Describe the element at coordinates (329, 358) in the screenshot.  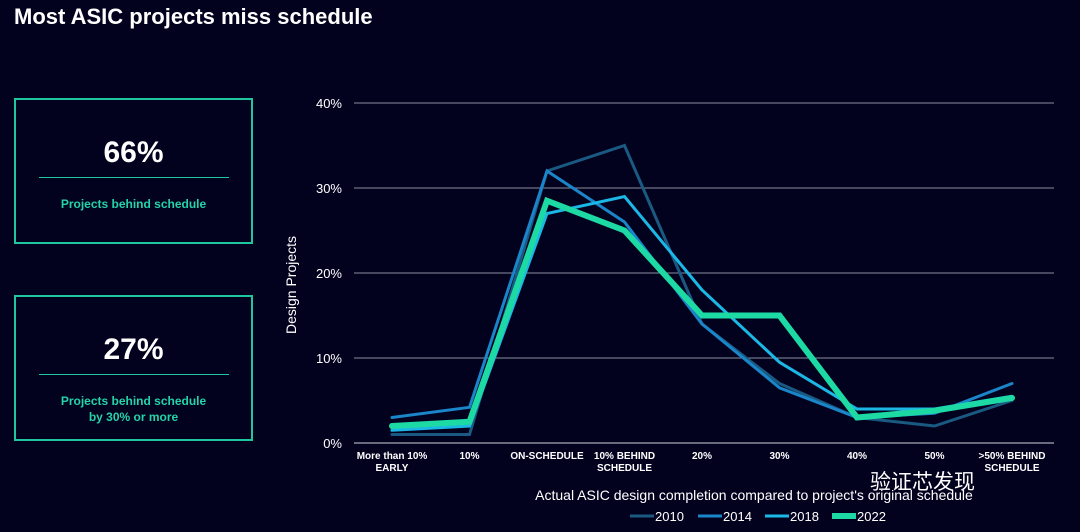
I see `y-tick-label: 10%` at that location.